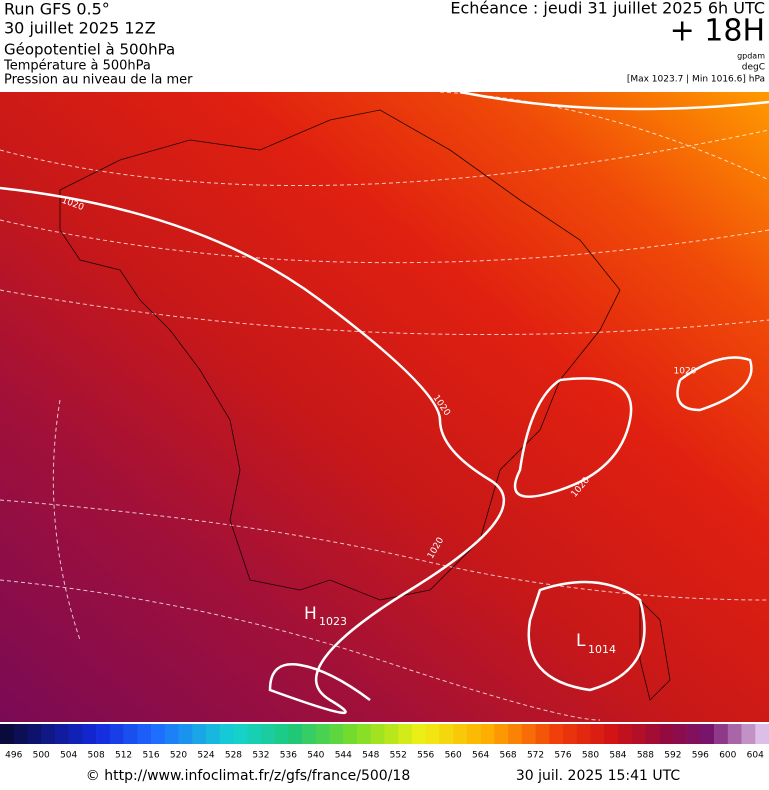  Describe the element at coordinates (581, 641) in the screenshot. I see `low-letter: L` at that location.